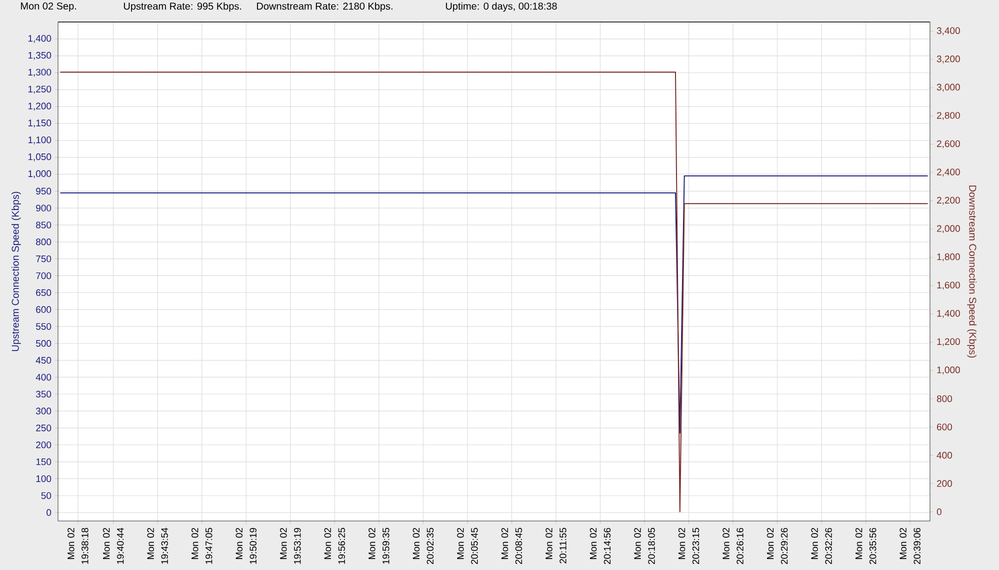 This screenshot has height=570, width=999. Describe the element at coordinates (939, 512) in the screenshot. I see `y2-tick-label: 0` at that location.